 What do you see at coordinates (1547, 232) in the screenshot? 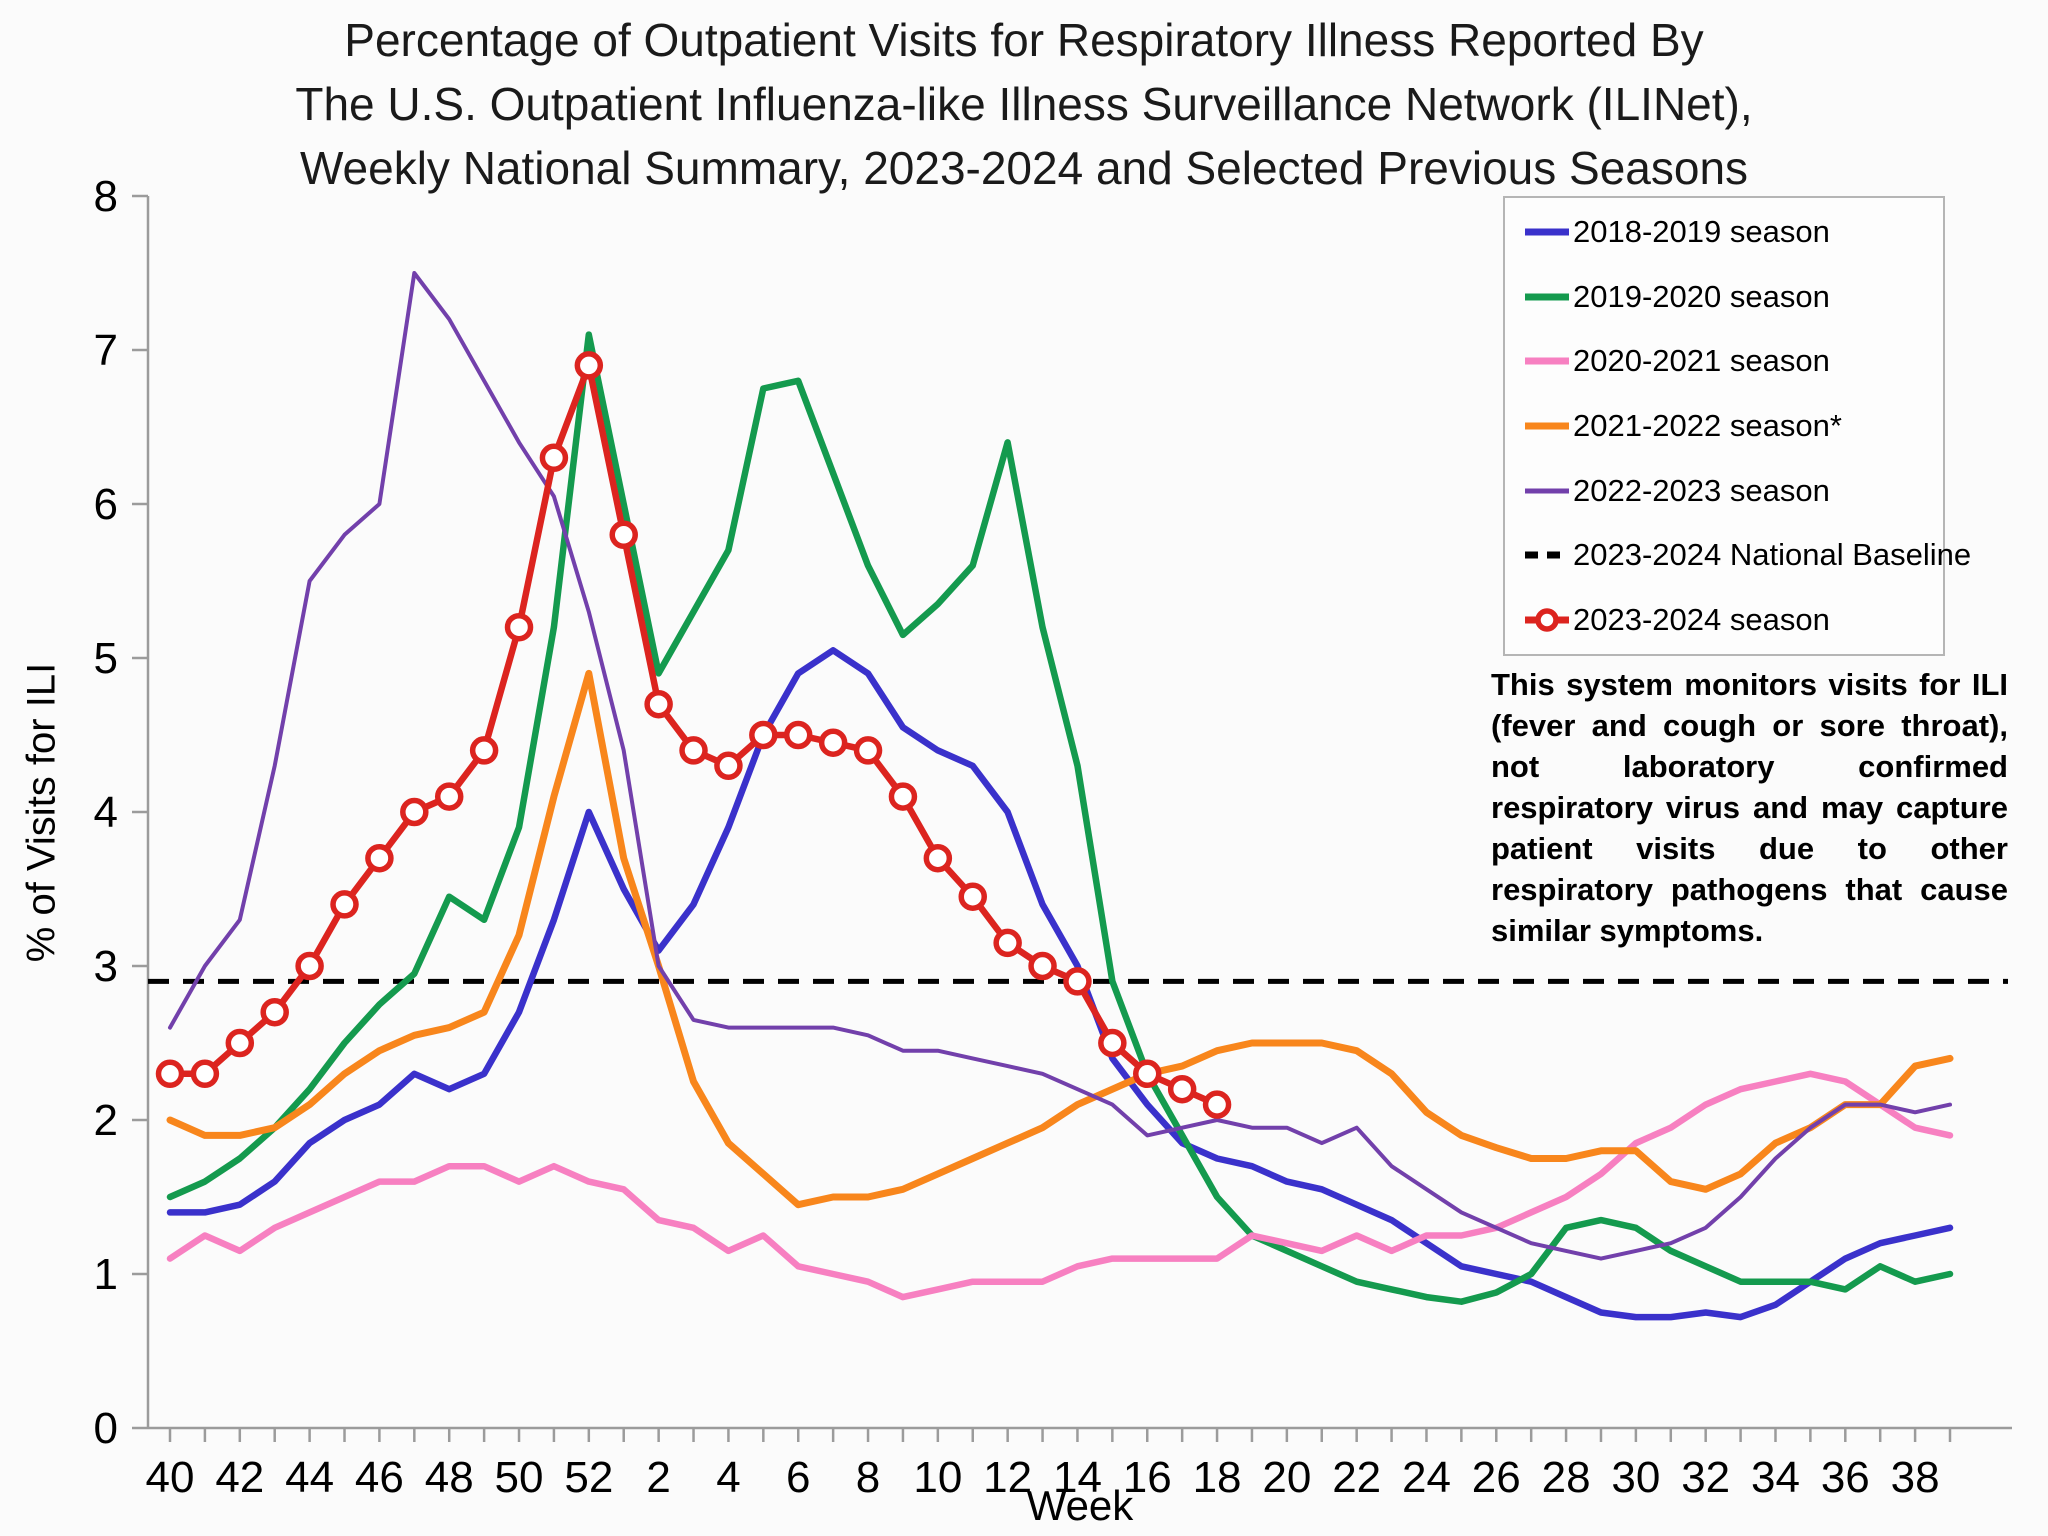
I see `legend-swatch-season-2018-2019-icon` at bounding box center [1547, 232].